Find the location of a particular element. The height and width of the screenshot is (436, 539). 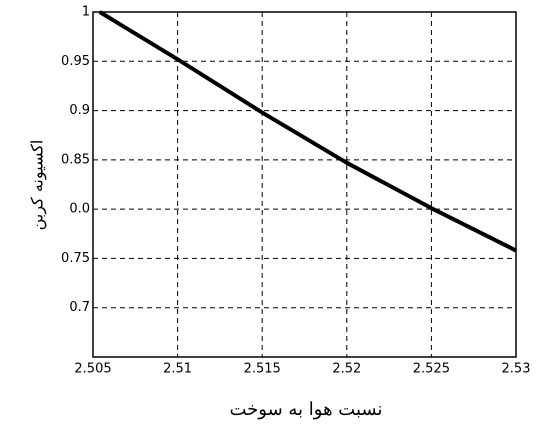

y-tick-label: 0.9 is located at coordinates (79, 110).